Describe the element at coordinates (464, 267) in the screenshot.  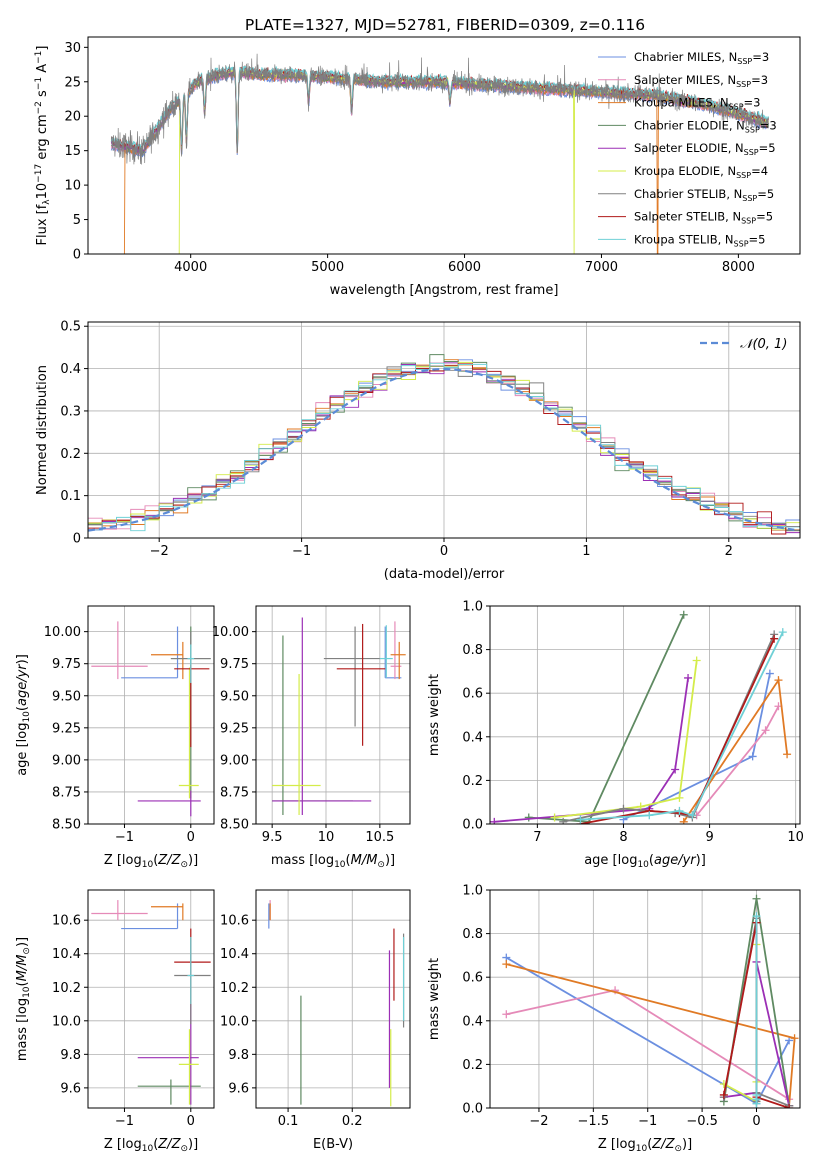
I see `x-tick-label: 6000` at that location.